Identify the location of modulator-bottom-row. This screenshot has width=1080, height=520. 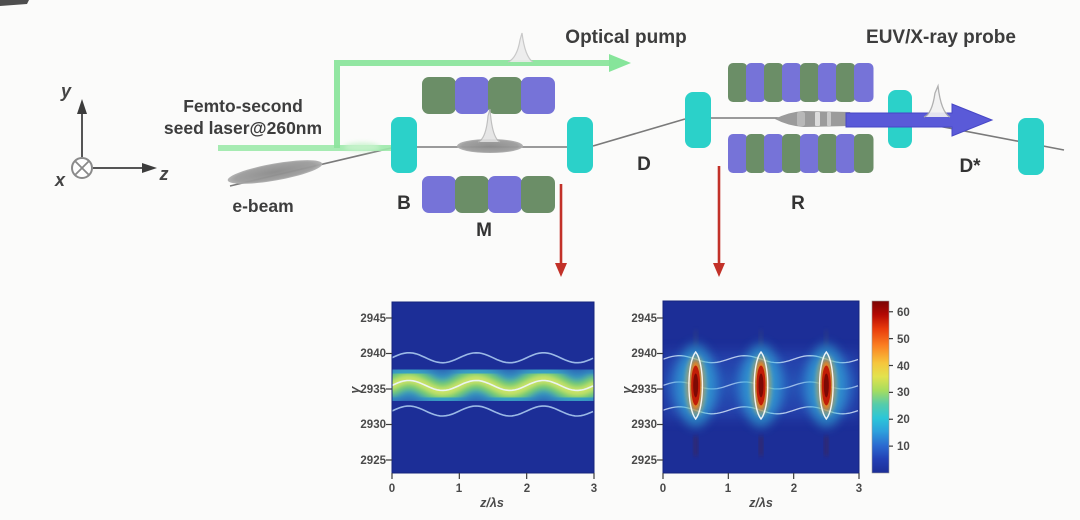
(488, 194).